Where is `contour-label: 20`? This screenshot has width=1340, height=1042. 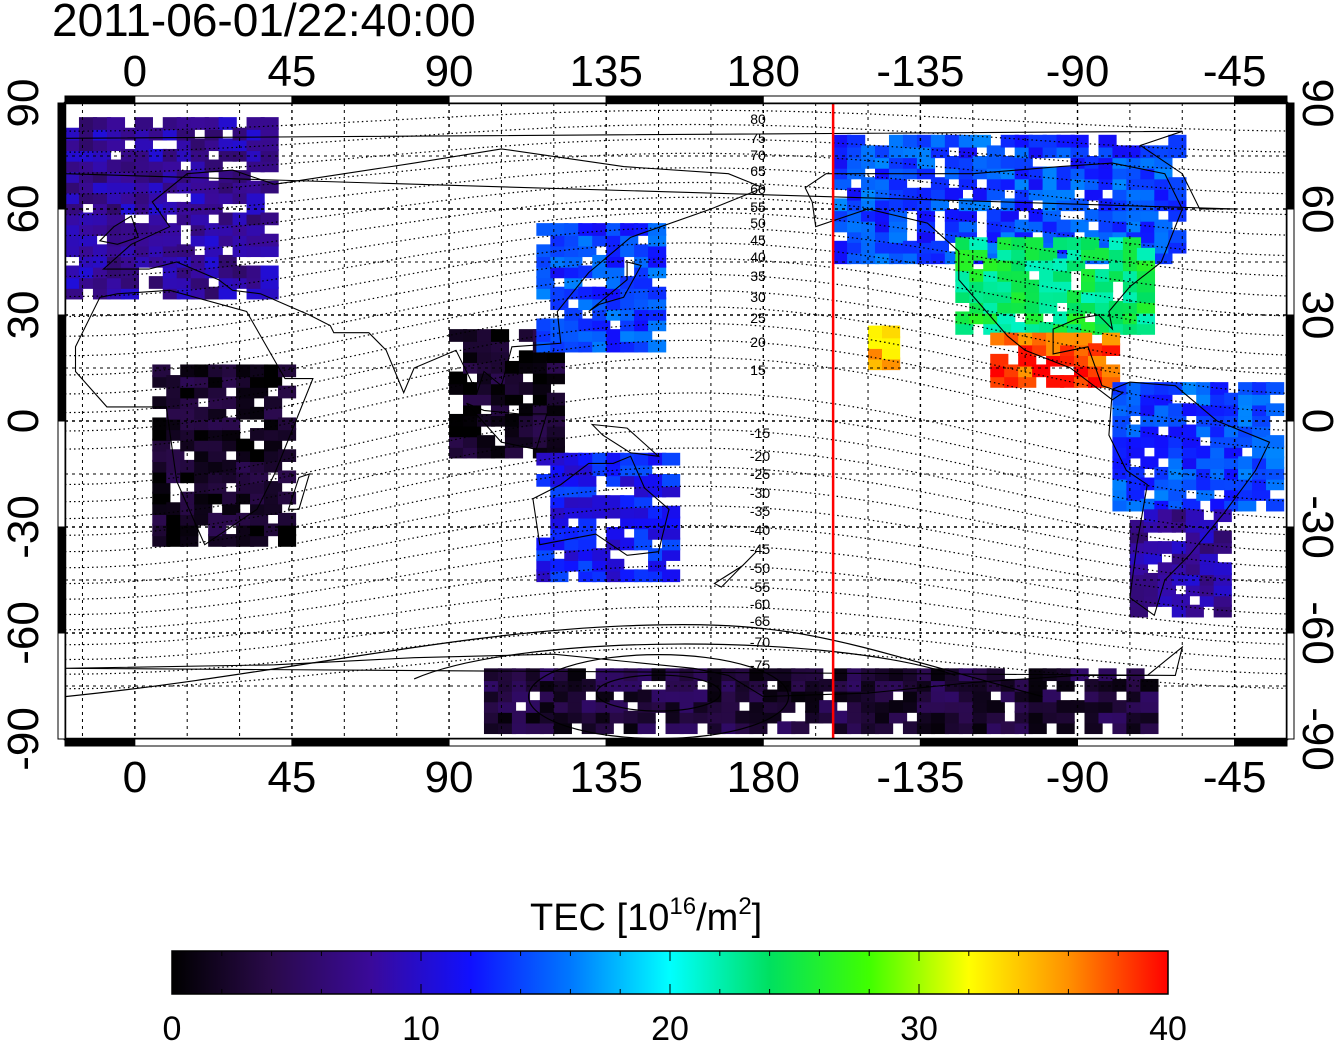 contour-label: 20 is located at coordinates (758, 342).